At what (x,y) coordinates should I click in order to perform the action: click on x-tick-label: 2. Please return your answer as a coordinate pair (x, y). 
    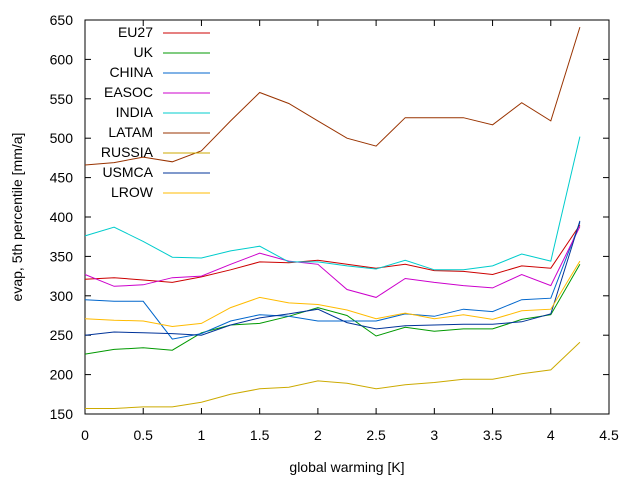
    Looking at the image, I should click on (318, 435).